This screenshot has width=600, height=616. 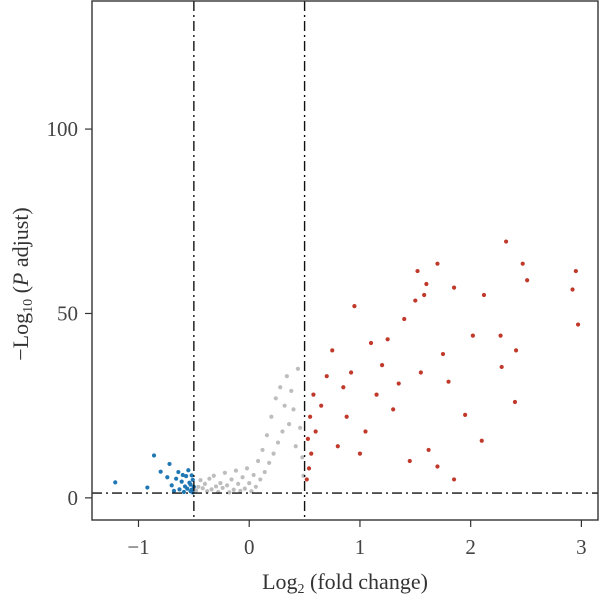 What do you see at coordinates (67, 313) in the screenshot?
I see `y-tick-label: 50` at bounding box center [67, 313].